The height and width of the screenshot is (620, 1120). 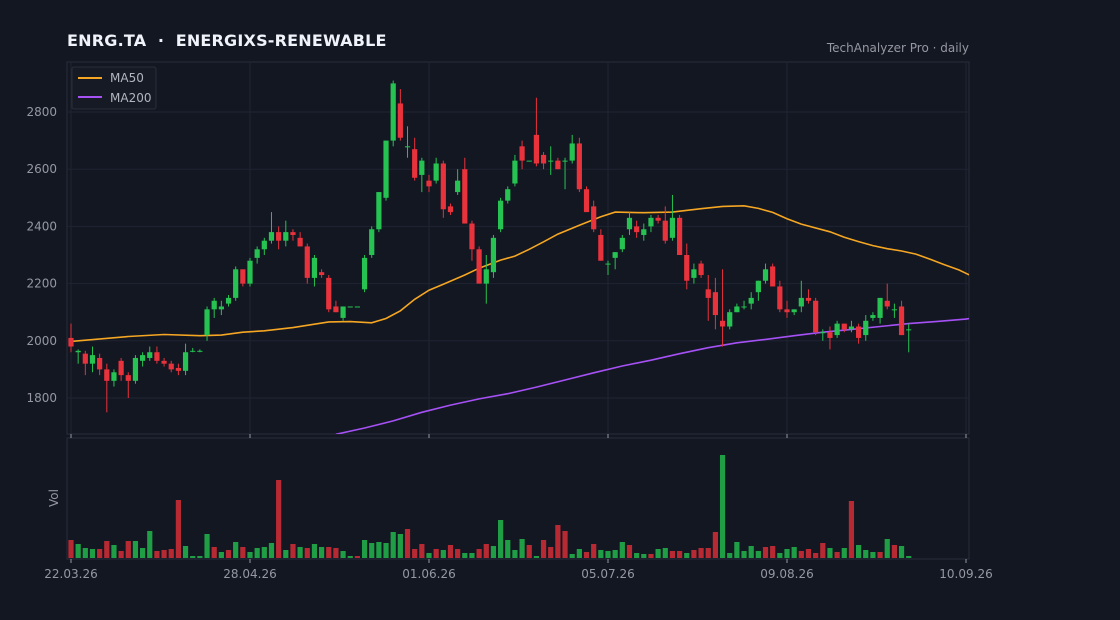 What do you see at coordinates (130, 98) in the screenshot?
I see `legend-ma200-label: MA200` at bounding box center [130, 98].